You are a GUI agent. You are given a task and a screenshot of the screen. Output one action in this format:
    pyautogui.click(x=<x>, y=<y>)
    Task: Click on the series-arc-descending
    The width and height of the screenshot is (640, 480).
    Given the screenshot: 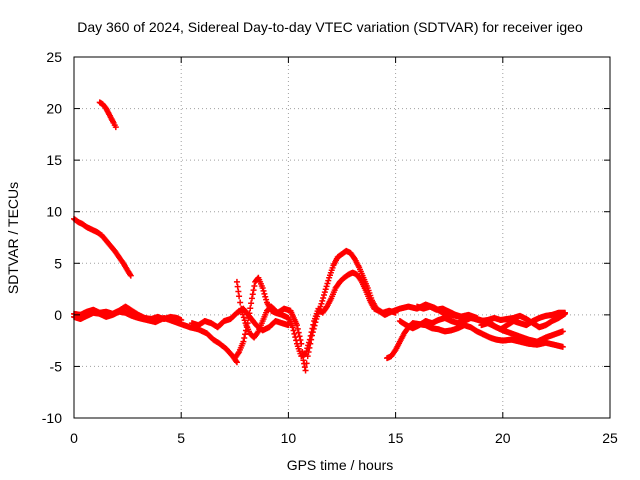 What is the action you would take?
    pyautogui.click(x=102, y=247)
    